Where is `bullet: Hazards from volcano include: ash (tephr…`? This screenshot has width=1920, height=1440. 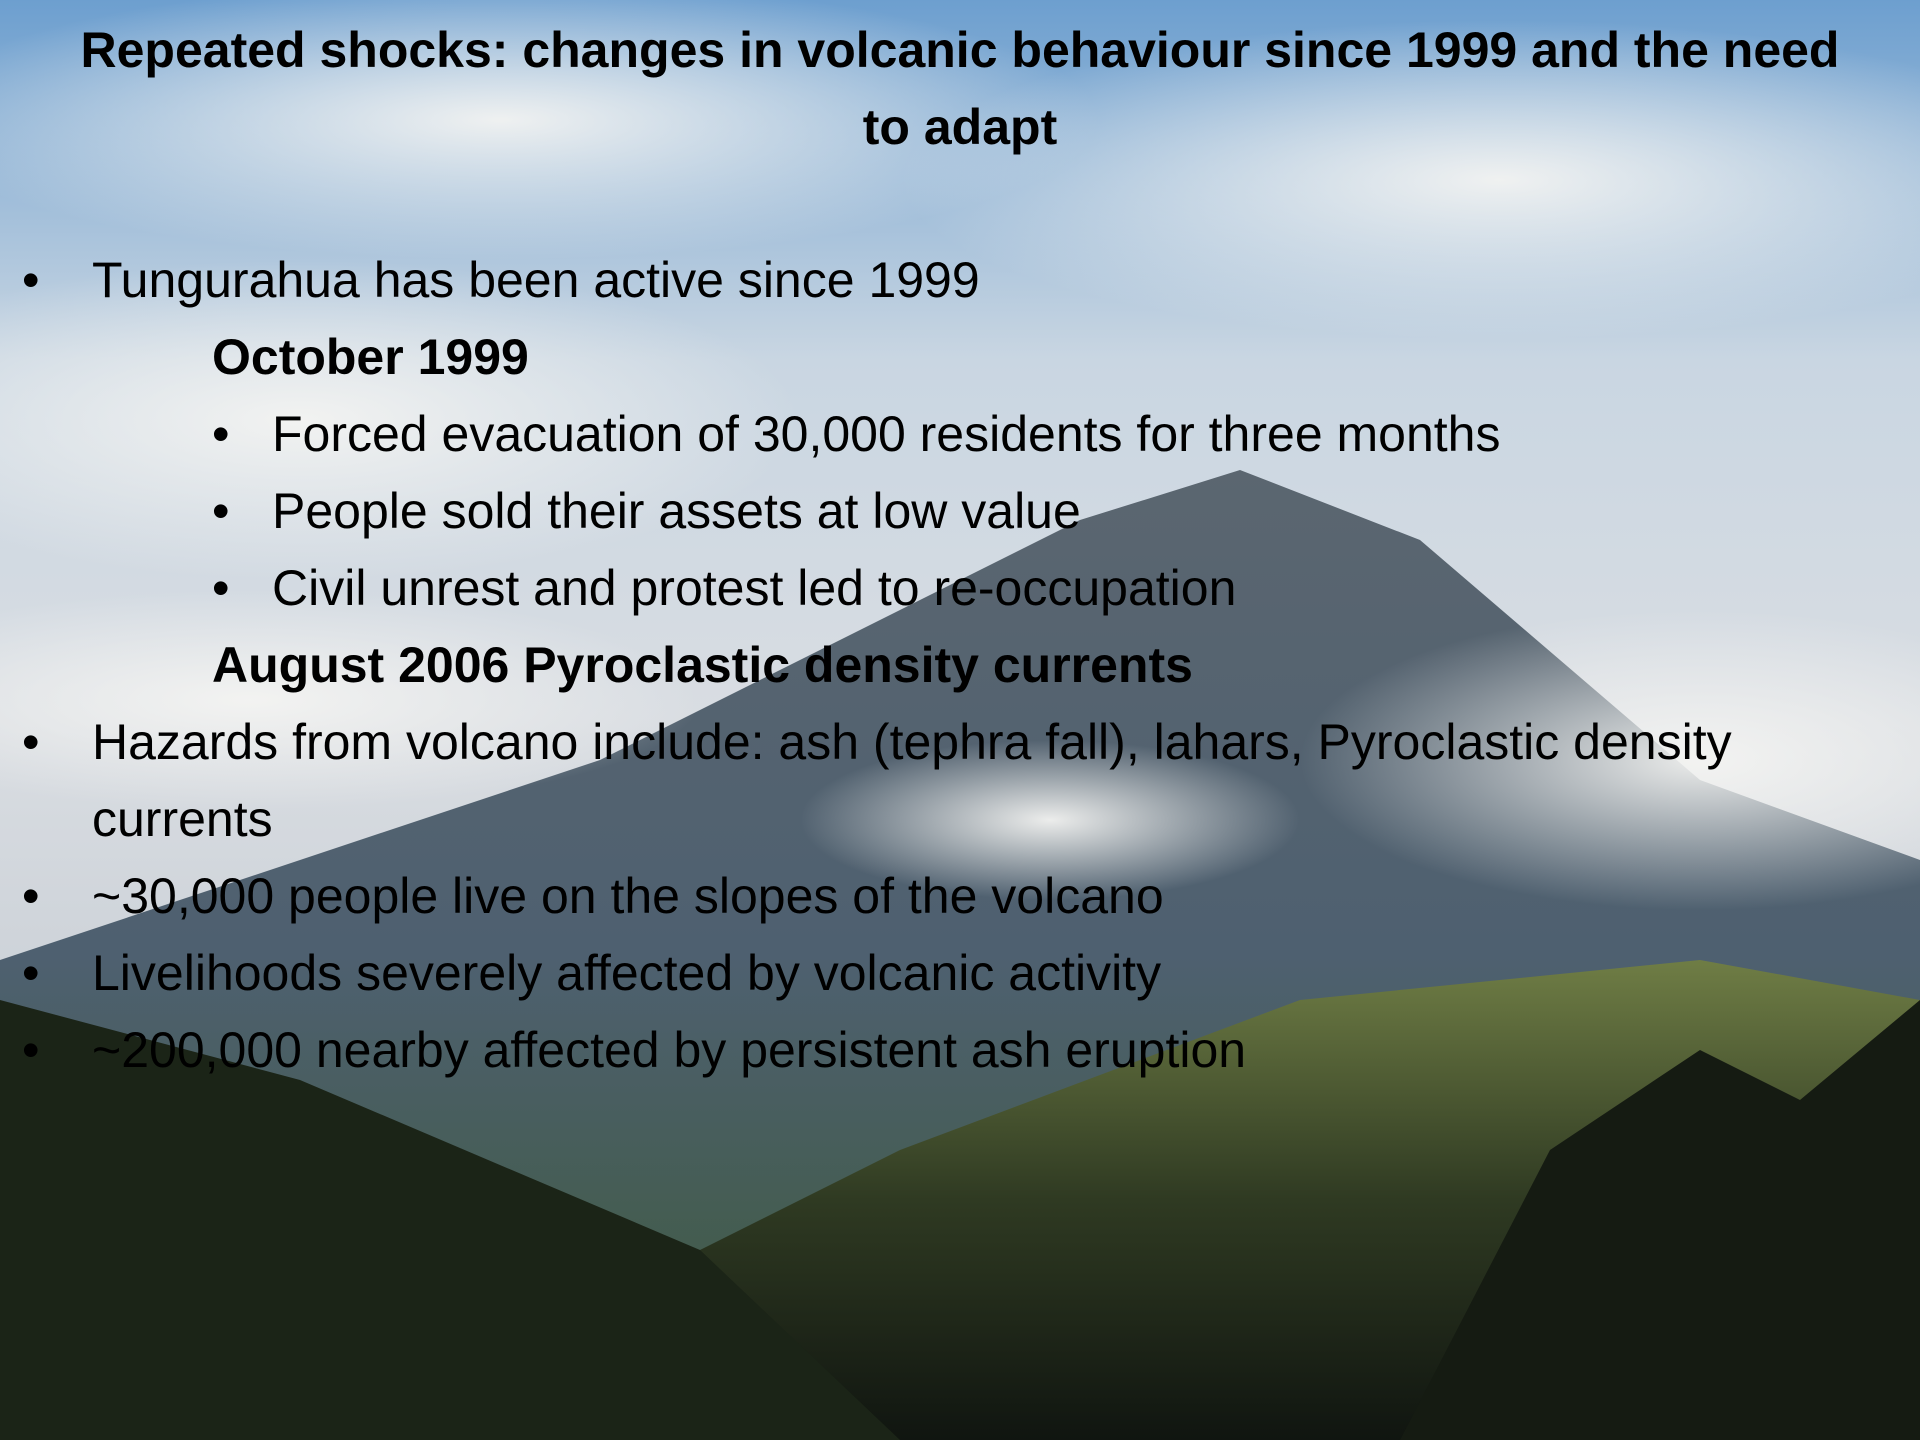 bullet: Hazards from volcano include: ash (tephr… is located at coordinates (950, 781).